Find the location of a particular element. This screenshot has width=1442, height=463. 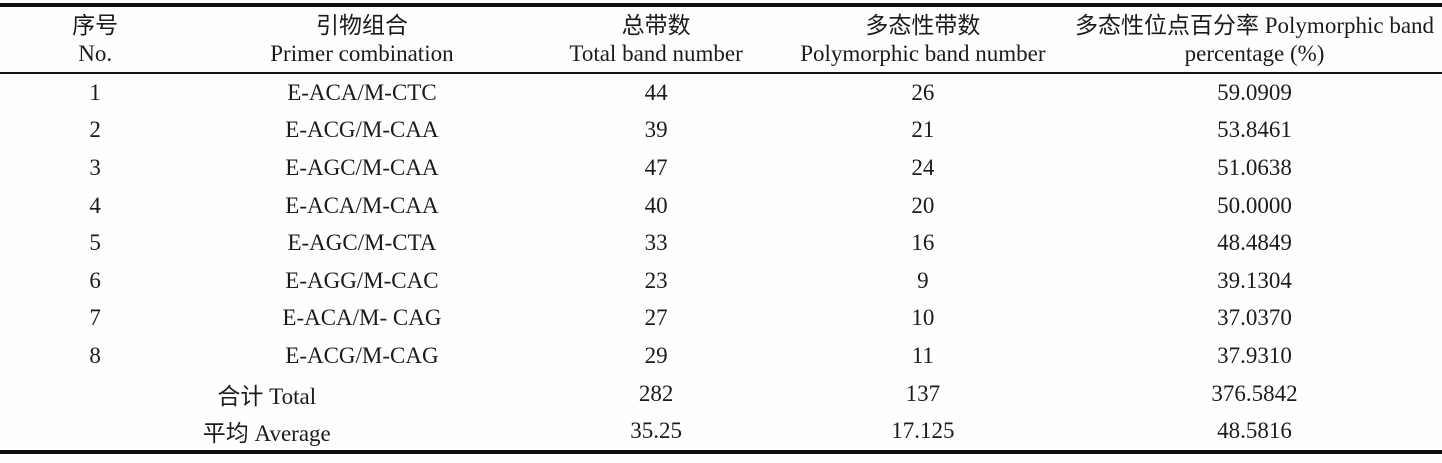

header-percentage-line2: percentage (%) is located at coordinates (1254, 53).